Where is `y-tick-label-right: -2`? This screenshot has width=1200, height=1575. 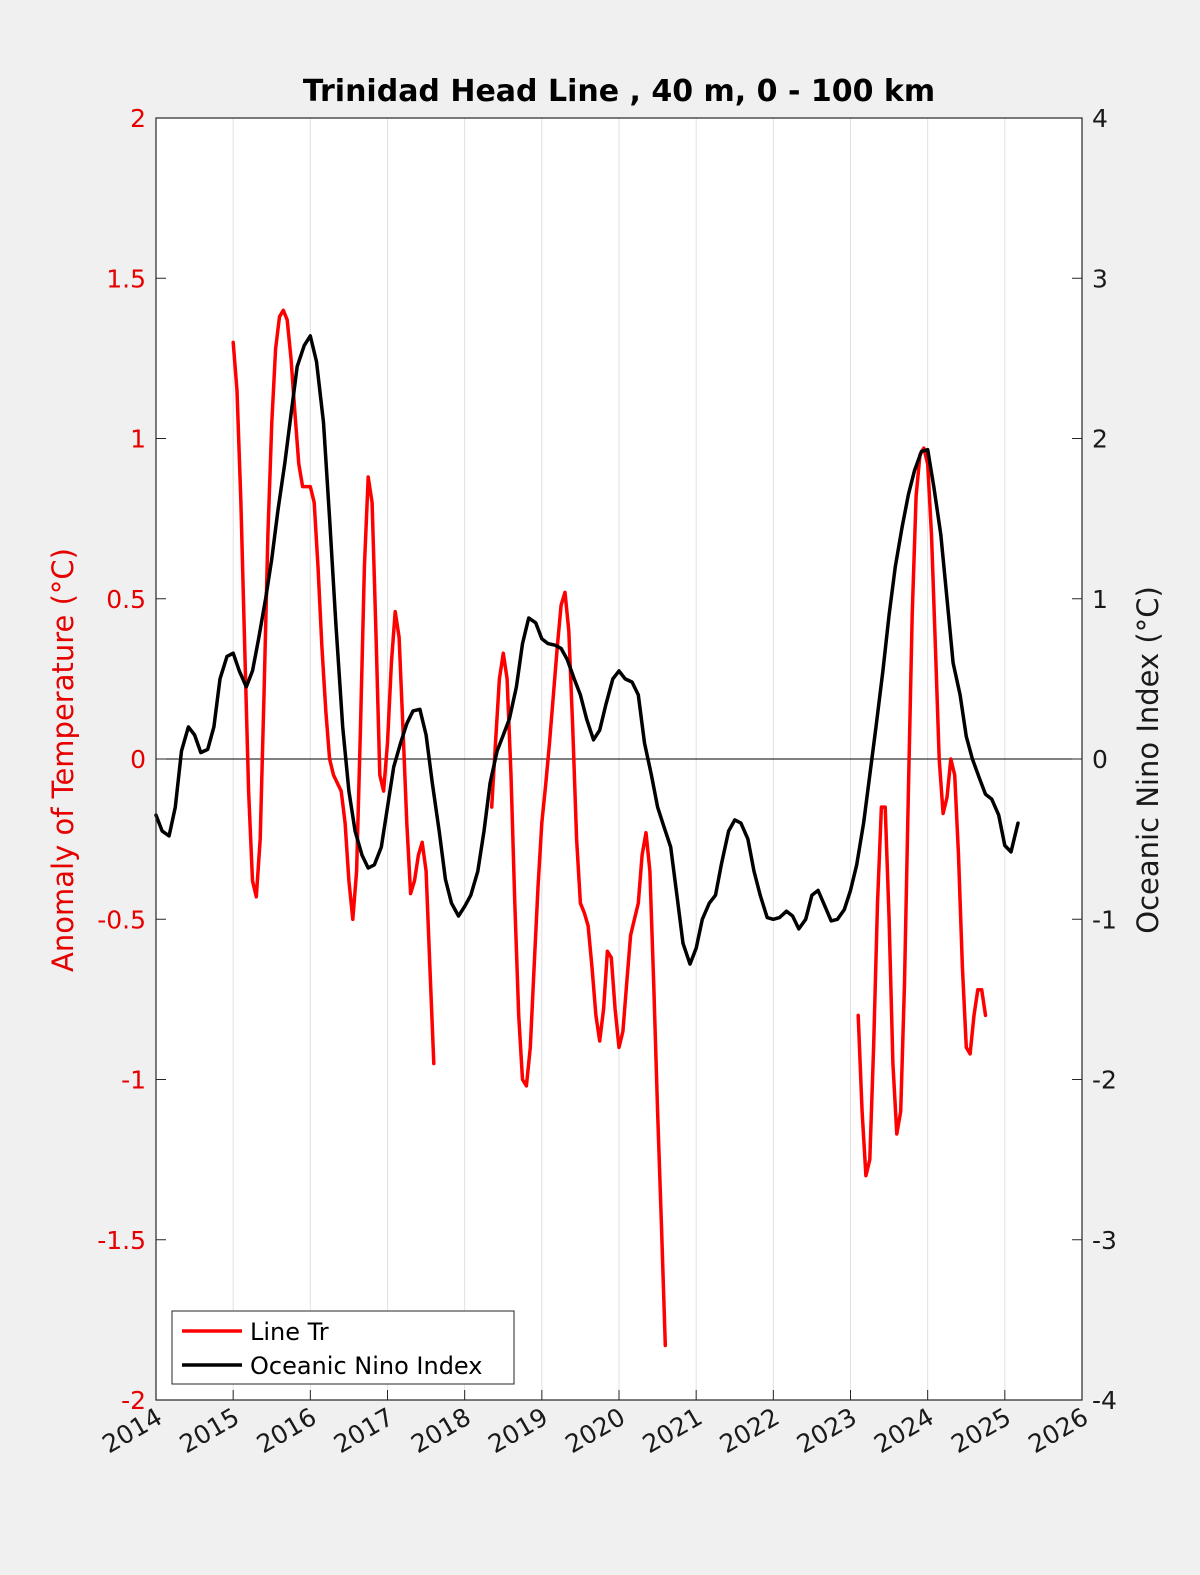 y-tick-label-right: -2 is located at coordinates (1104, 1080).